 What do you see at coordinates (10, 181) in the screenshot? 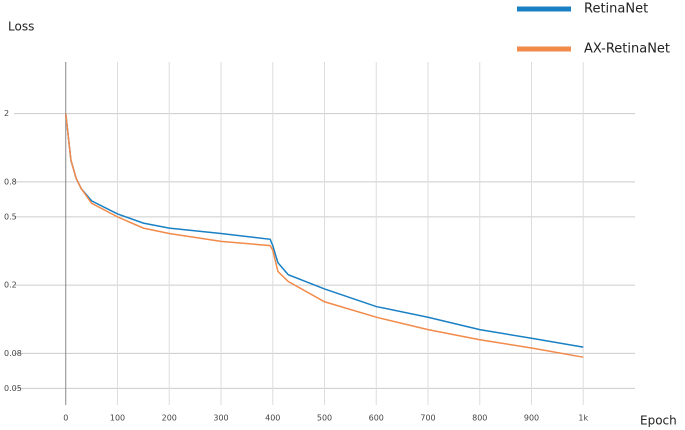
I see `y-tick-label: 0.8` at bounding box center [10, 181].